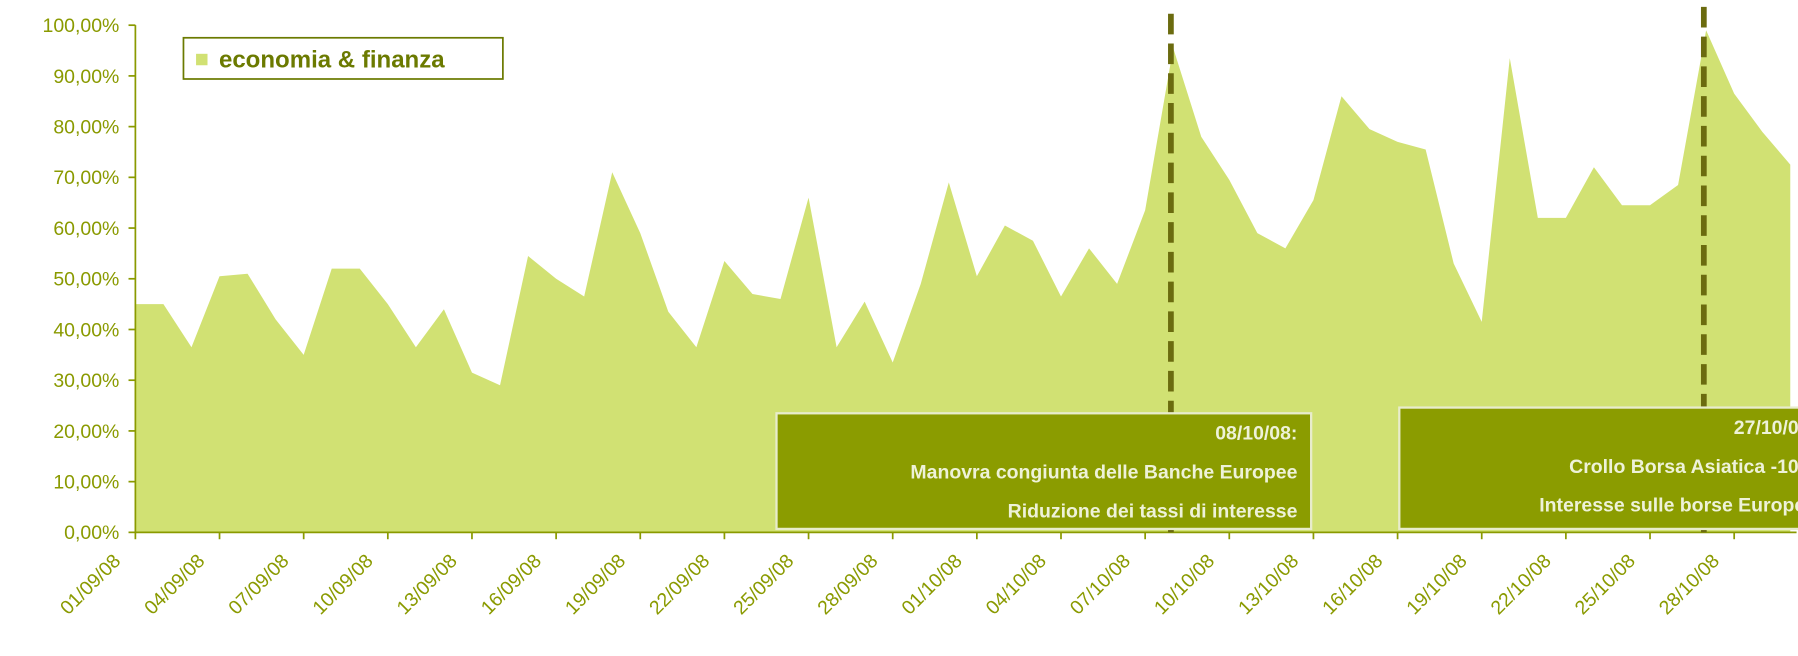  What do you see at coordinates (1668, 506) in the screenshot?
I see `annotation-text: Interesse sulle borse Europee` at bounding box center [1668, 506].